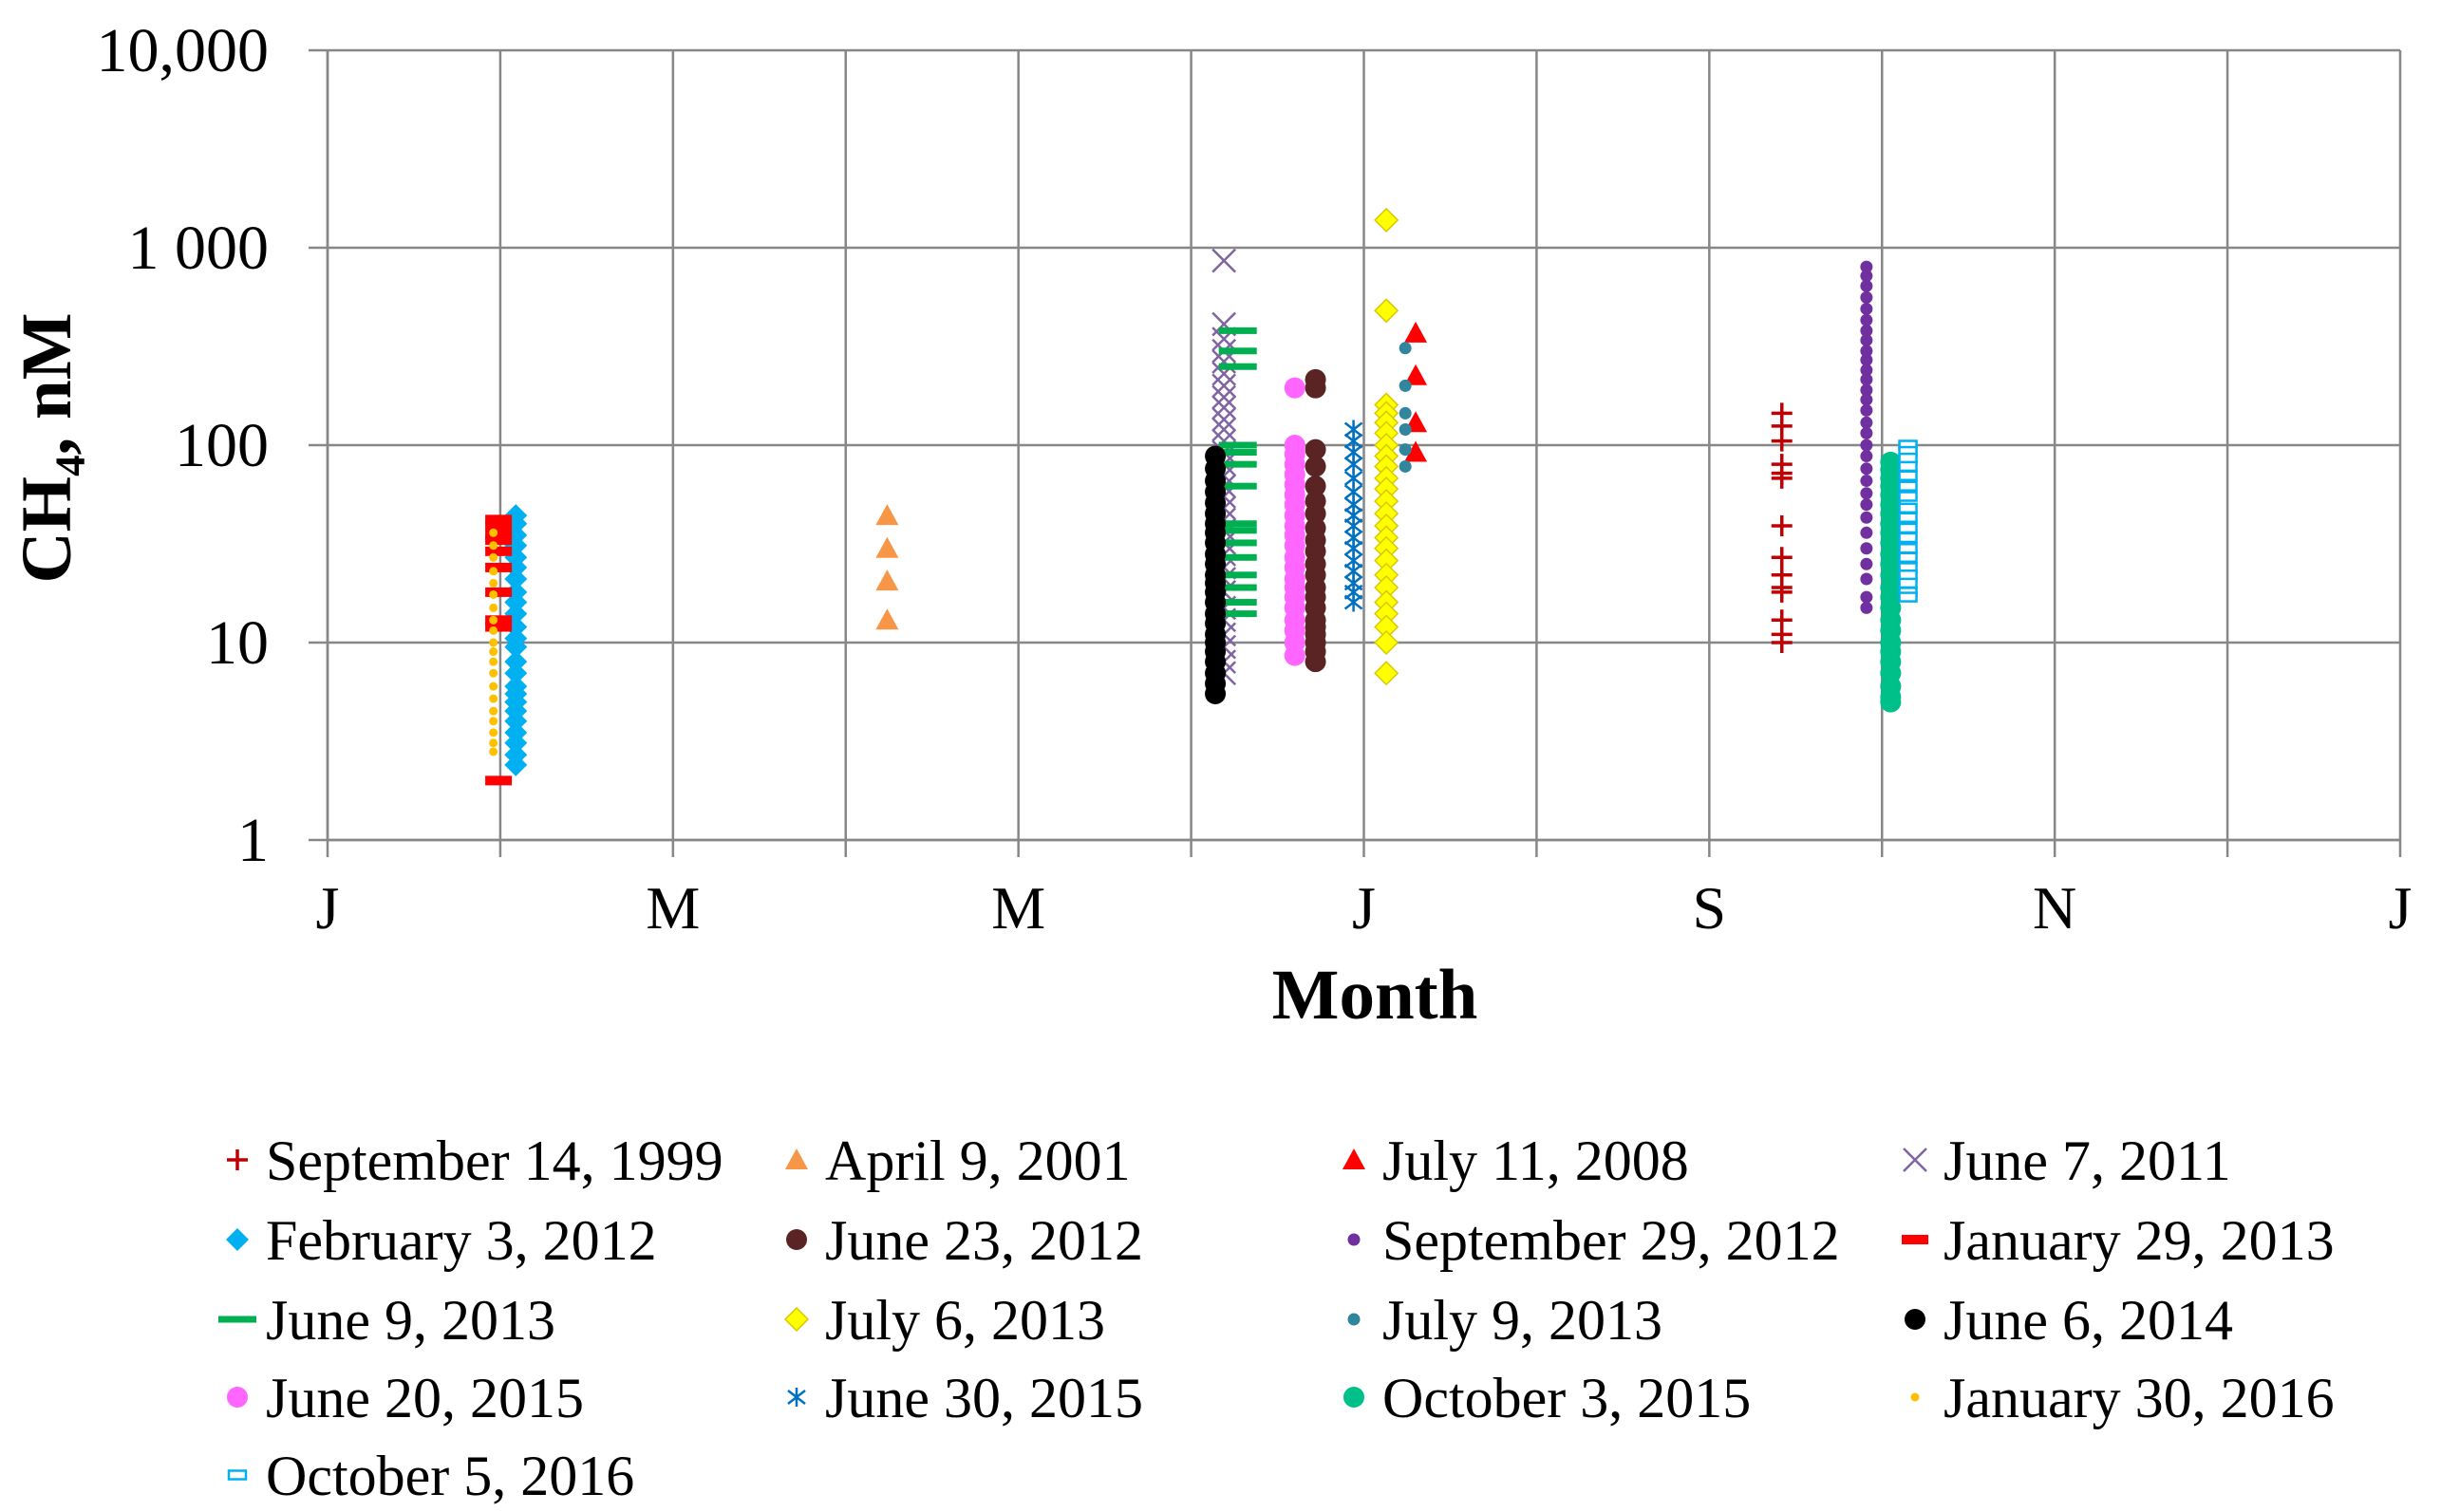  What do you see at coordinates (965, 1398) in the screenshot?
I see `legend-item-june-30-2015: June 30, 2015` at bounding box center [965, 1398].